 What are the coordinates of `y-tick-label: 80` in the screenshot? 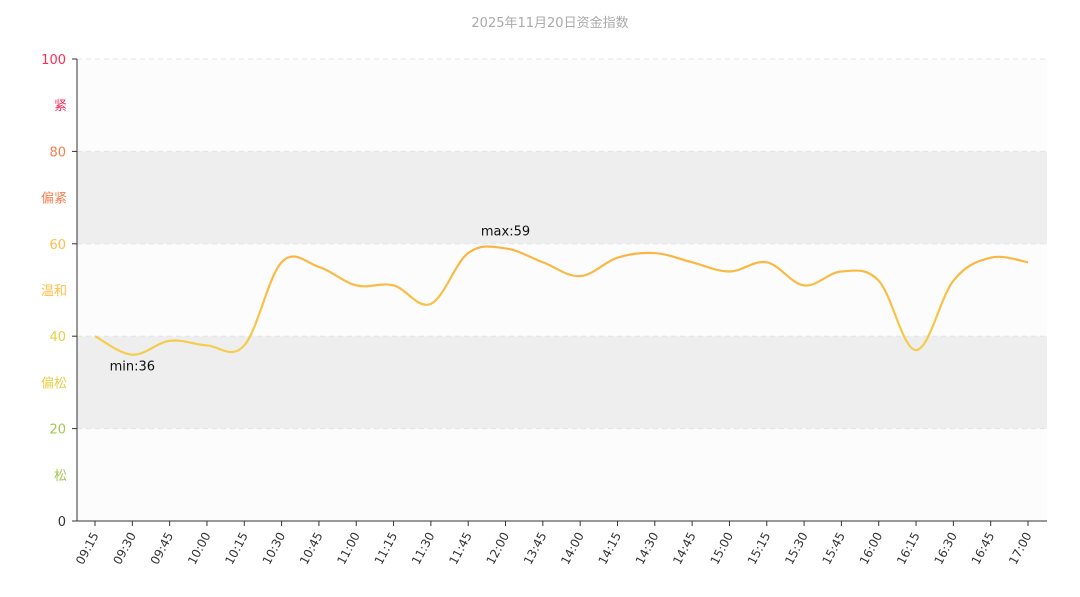 It's located at (57, 152).